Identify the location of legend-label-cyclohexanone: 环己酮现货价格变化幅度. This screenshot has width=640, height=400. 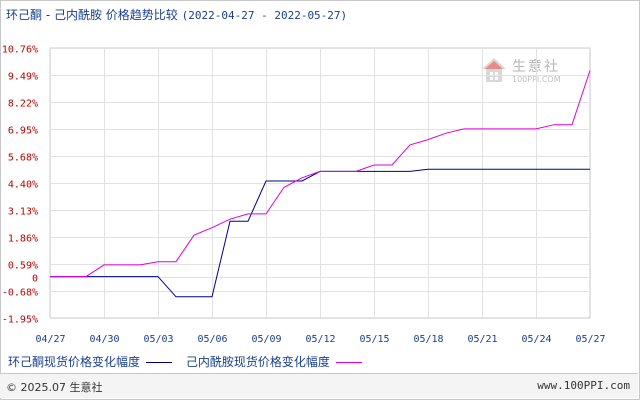
(74, 362).